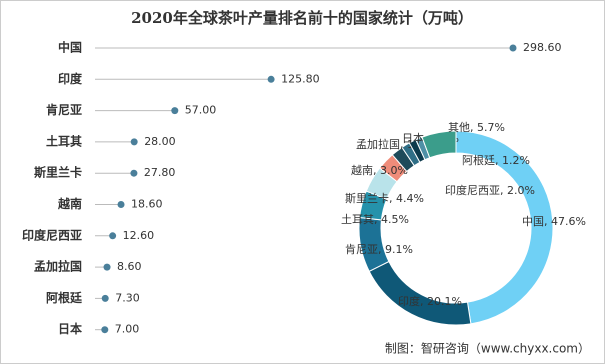 The width and height of the screenshot is (605, 364). I want to click on category-label: 越南, so click(69, 203).